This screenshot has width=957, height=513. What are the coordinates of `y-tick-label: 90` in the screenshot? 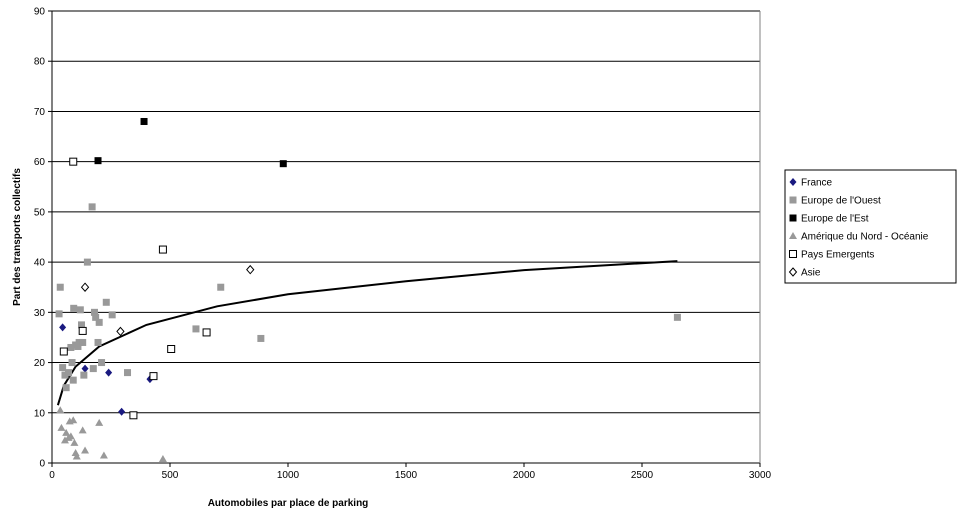 It's located at (40, 12).